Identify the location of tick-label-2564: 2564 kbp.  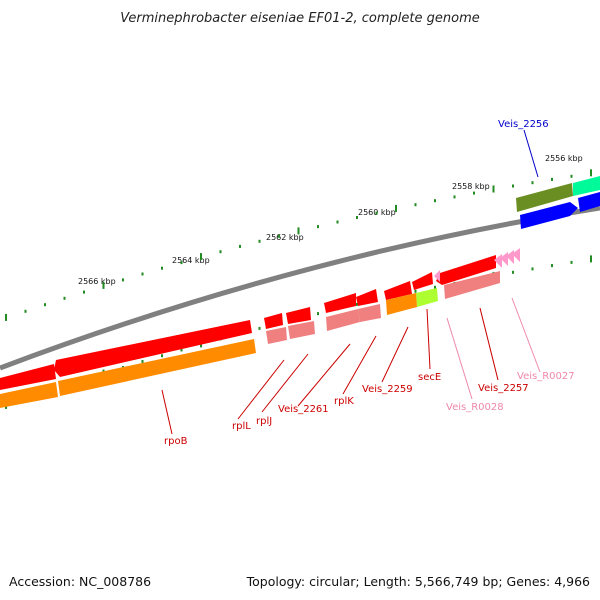
(191, 260).